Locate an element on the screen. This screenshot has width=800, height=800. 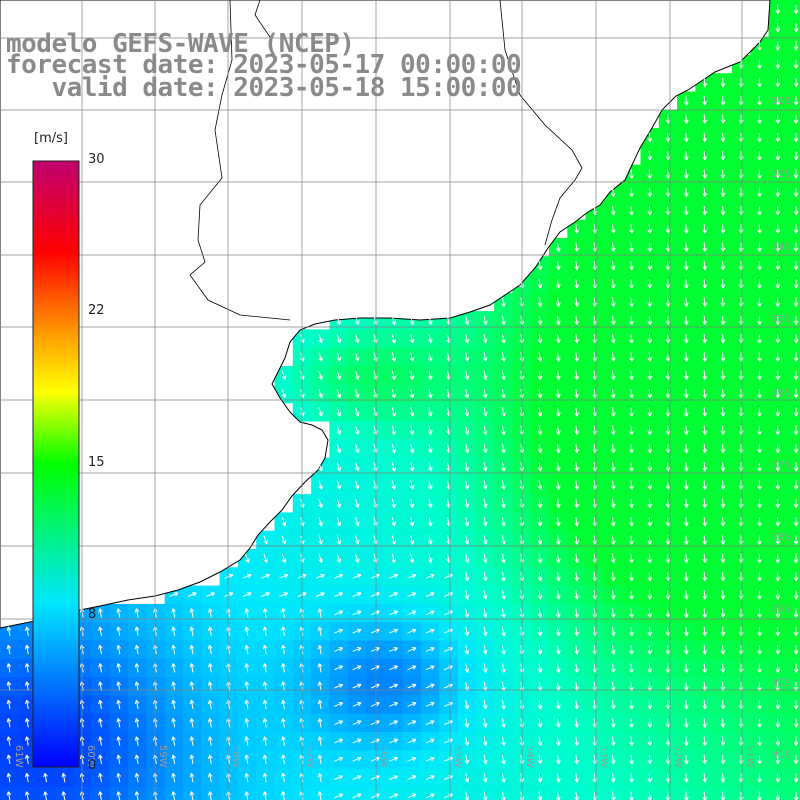
longitude-label: 56W is located at coordinates (383, 756).